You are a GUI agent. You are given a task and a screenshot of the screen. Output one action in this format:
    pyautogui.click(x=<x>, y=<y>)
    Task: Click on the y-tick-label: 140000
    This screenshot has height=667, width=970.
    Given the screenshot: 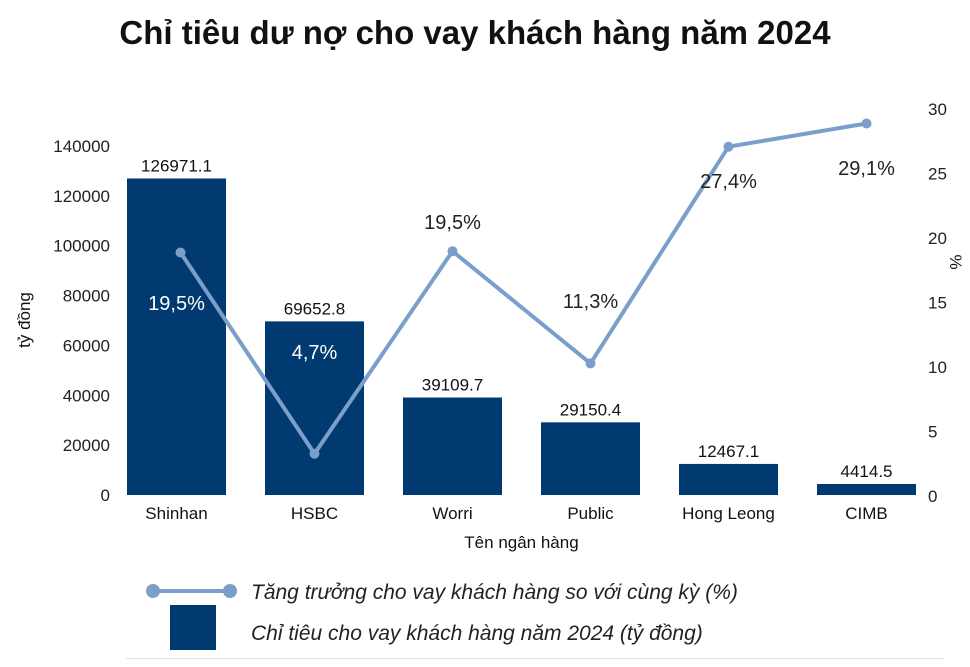 What is the action you would take?
    pyautogui.click(x=81, y=146)
    